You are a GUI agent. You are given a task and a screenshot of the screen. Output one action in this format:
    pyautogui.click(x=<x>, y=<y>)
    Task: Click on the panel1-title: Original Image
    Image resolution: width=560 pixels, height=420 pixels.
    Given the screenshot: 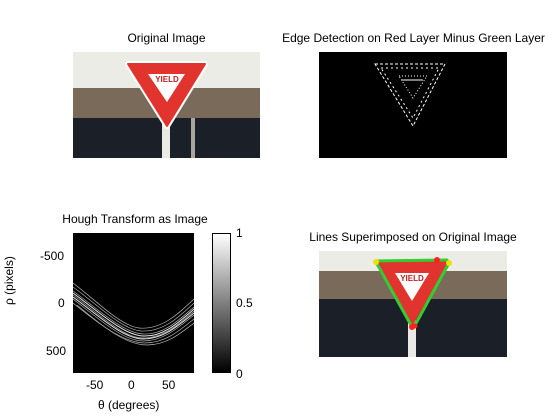 What is the action you would take?
    pyautogui.click(x=166, y=38)
    